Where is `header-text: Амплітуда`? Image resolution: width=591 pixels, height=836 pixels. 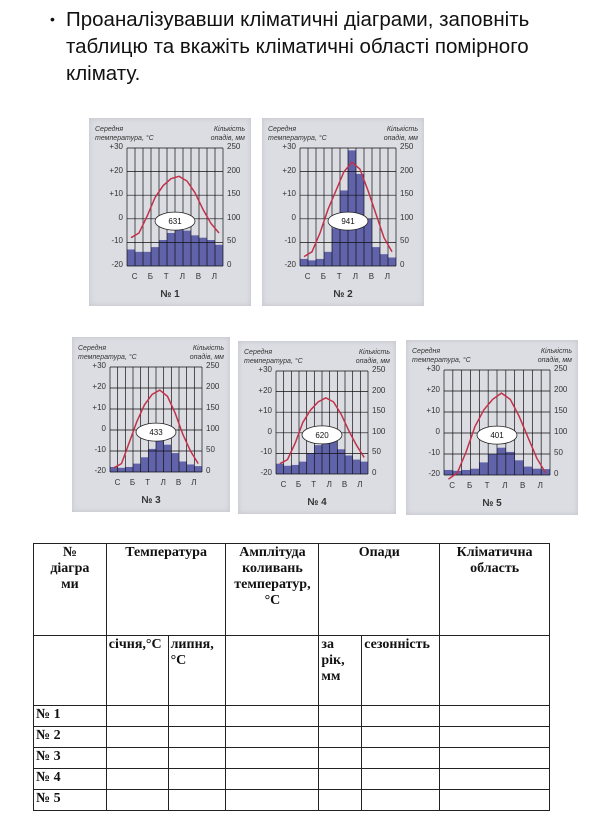 header-text: Амплітуда is located at coordinates (272, 552).